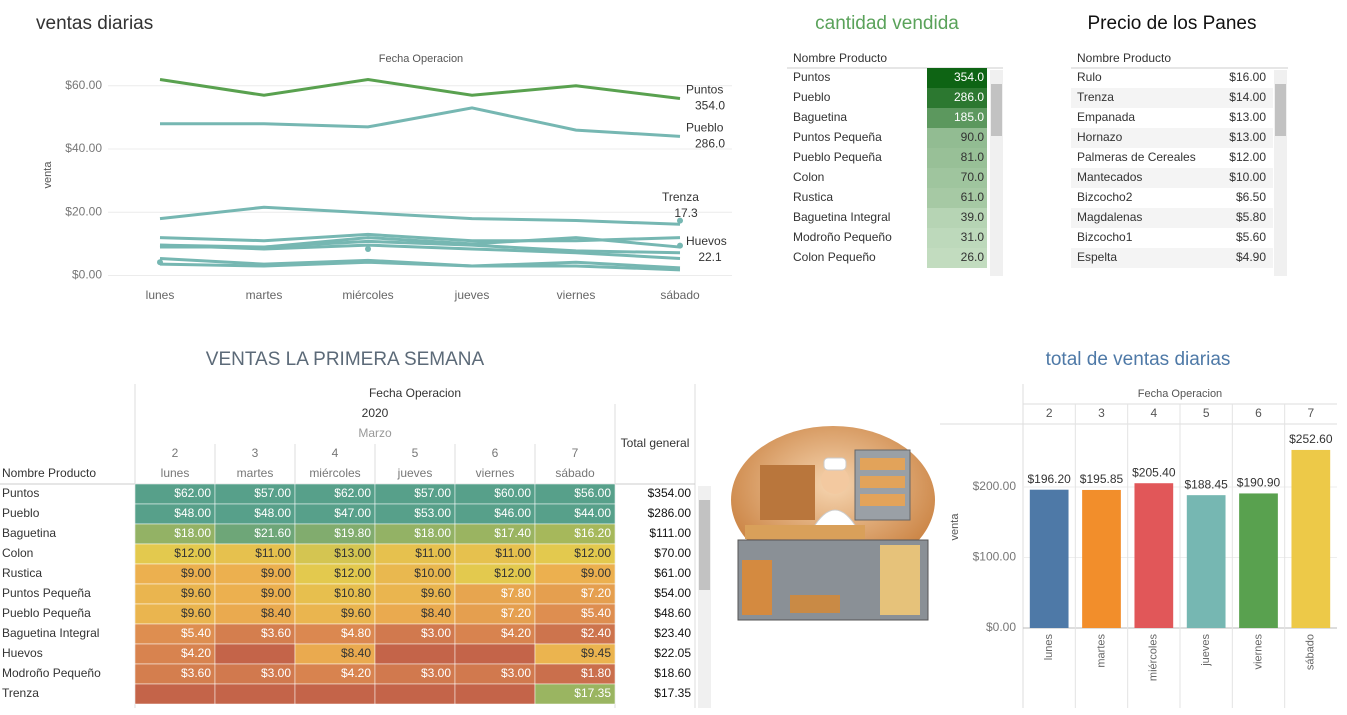 This screenshot has height=715, width=1347. Describe the element at coordinates (352, 553) in the screenshot. I see `cell-label: $13.00` at that location.